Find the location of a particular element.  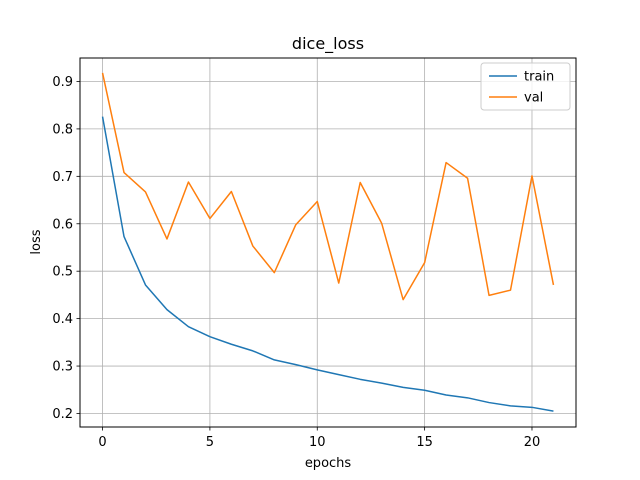

legend-label-val: val is located at coordinates (533, 98).